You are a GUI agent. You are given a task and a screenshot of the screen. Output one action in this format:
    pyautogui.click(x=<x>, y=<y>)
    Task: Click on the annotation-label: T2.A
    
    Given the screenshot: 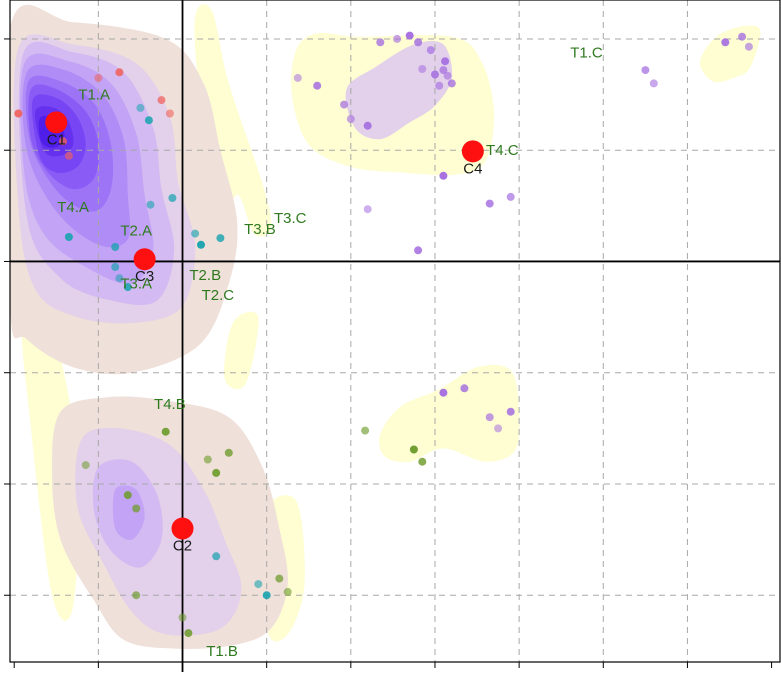 What is the action you would take?
    pyautogui.click(x=136, y=230)
    